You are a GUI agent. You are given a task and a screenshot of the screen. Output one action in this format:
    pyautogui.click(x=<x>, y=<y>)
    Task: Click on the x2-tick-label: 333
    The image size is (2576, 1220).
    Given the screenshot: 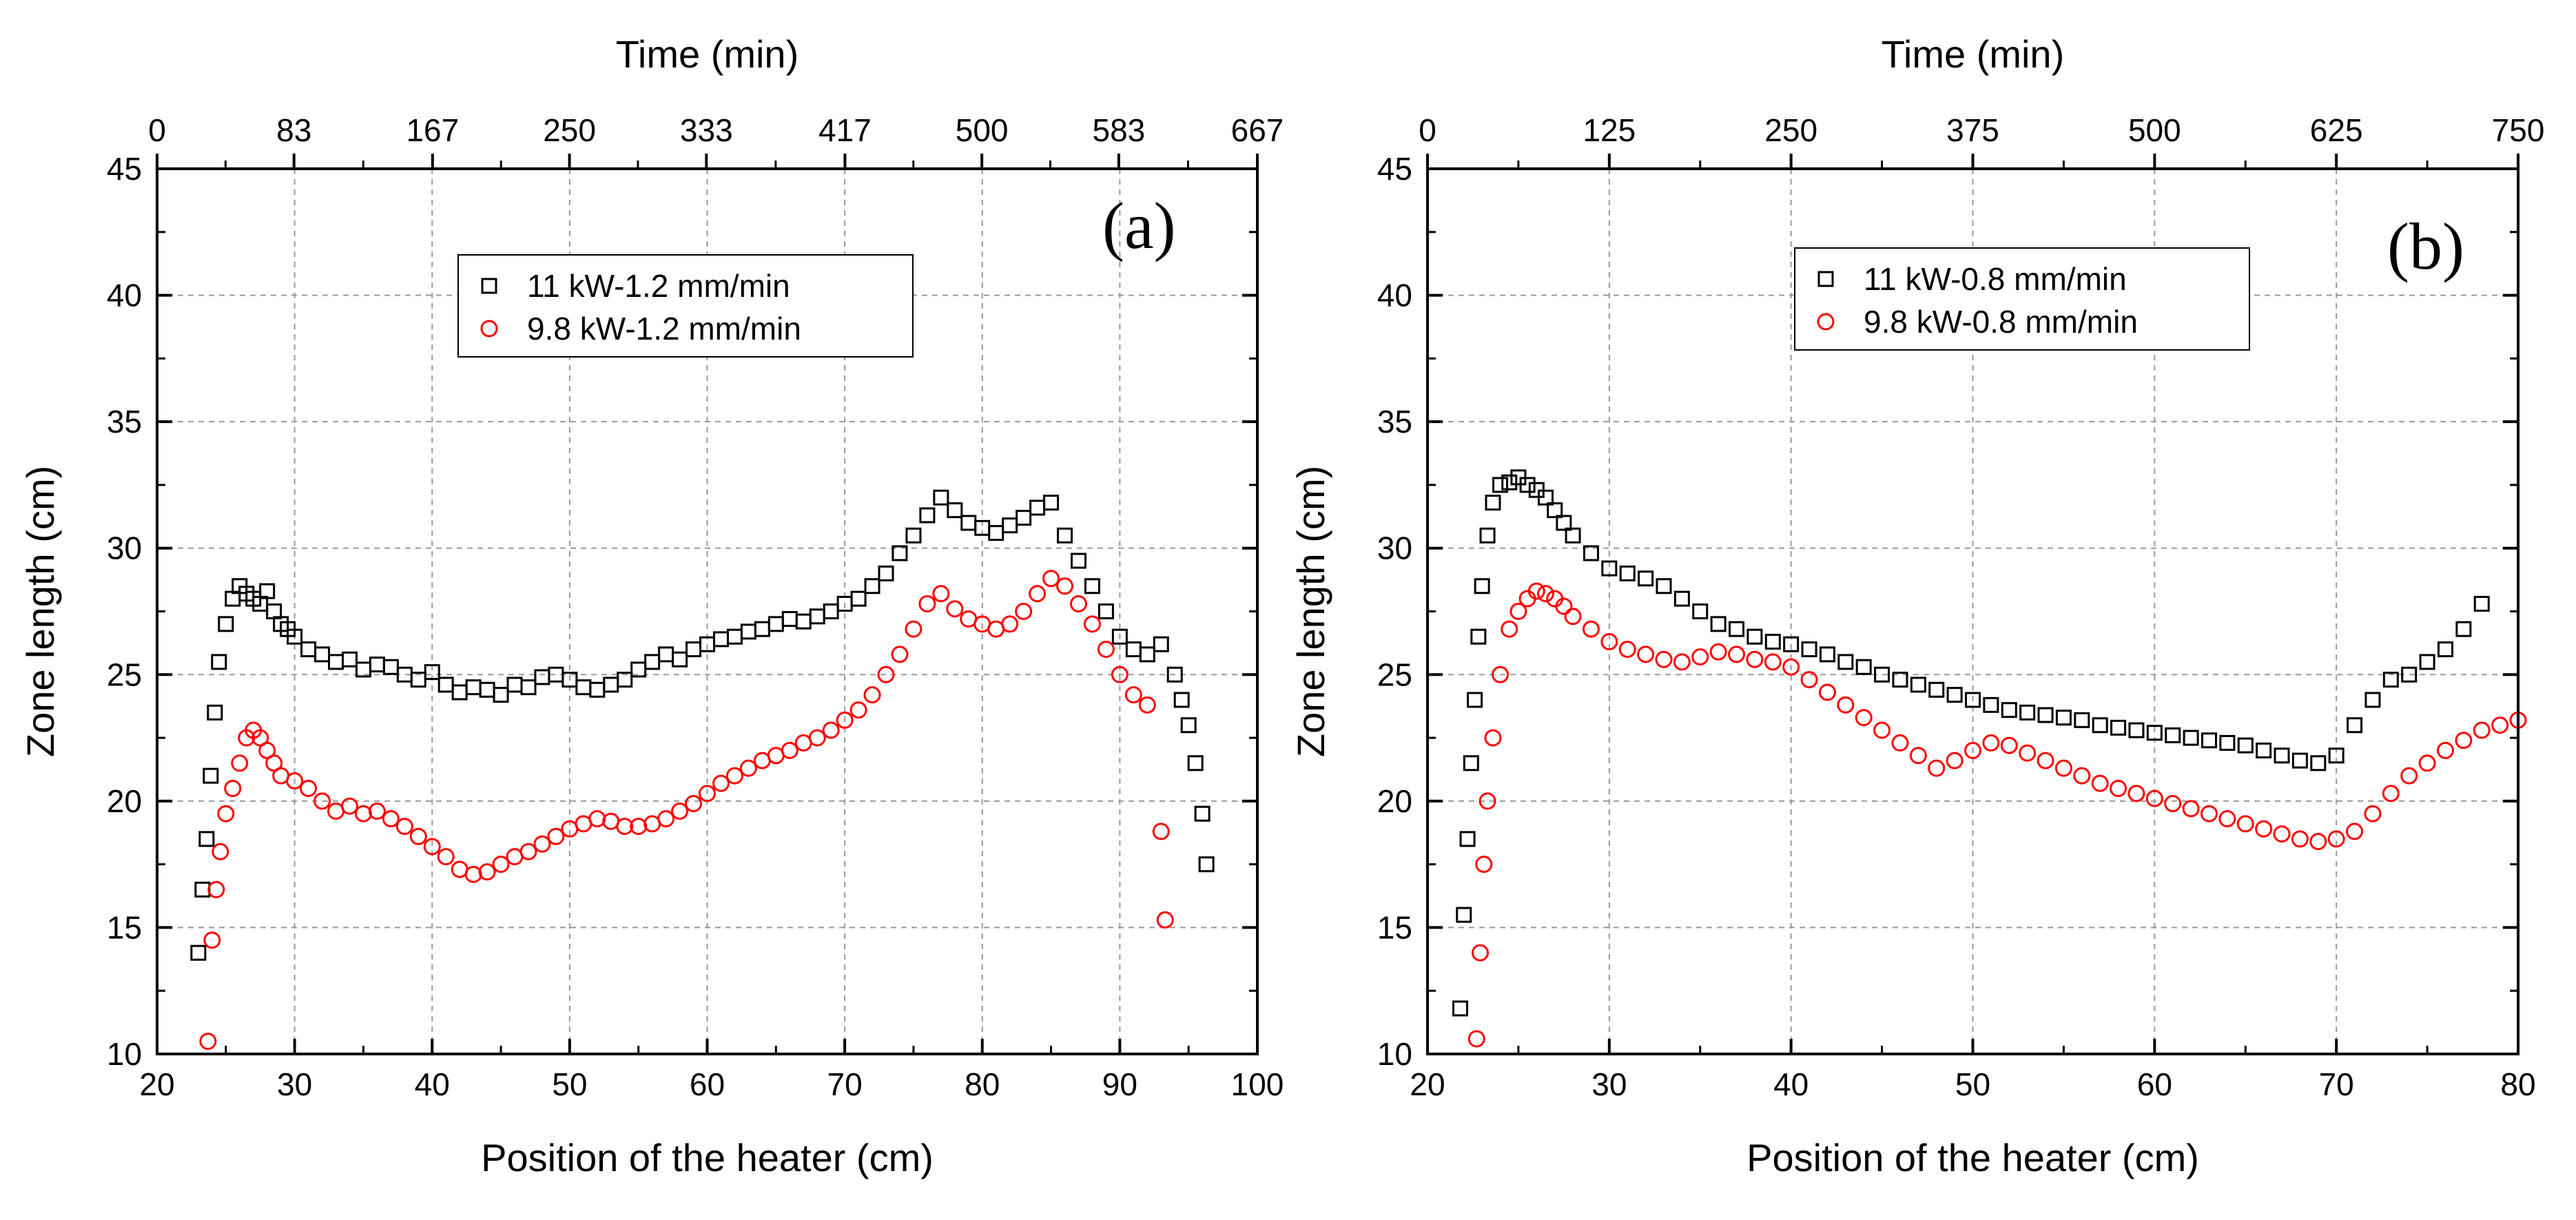 What is the action you would take?
    pyautogui.click(x=706, y=130)
    